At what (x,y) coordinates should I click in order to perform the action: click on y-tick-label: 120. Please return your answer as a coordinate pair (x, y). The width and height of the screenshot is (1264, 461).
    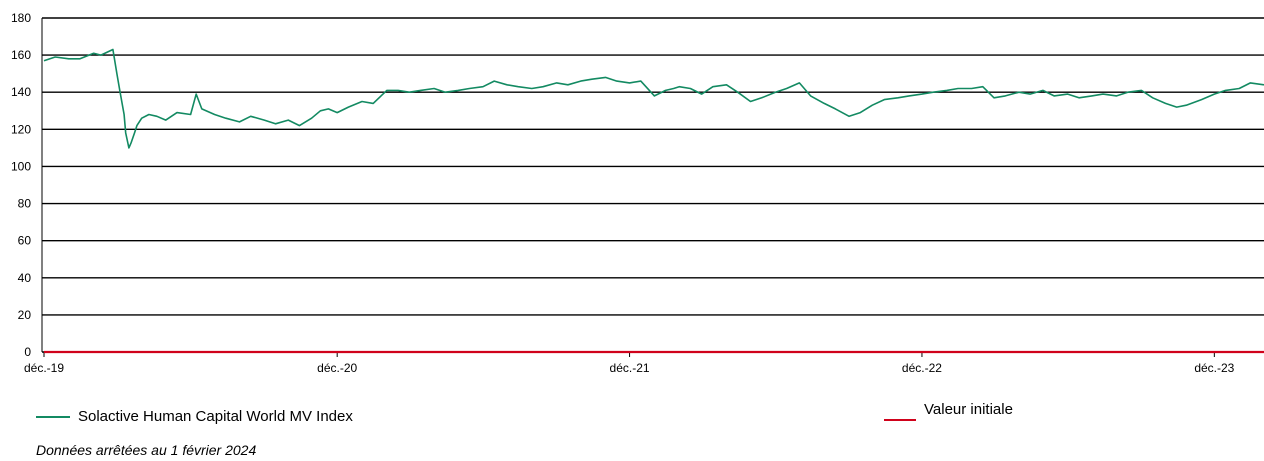
    Looking at the image, I should click on (21, 129).